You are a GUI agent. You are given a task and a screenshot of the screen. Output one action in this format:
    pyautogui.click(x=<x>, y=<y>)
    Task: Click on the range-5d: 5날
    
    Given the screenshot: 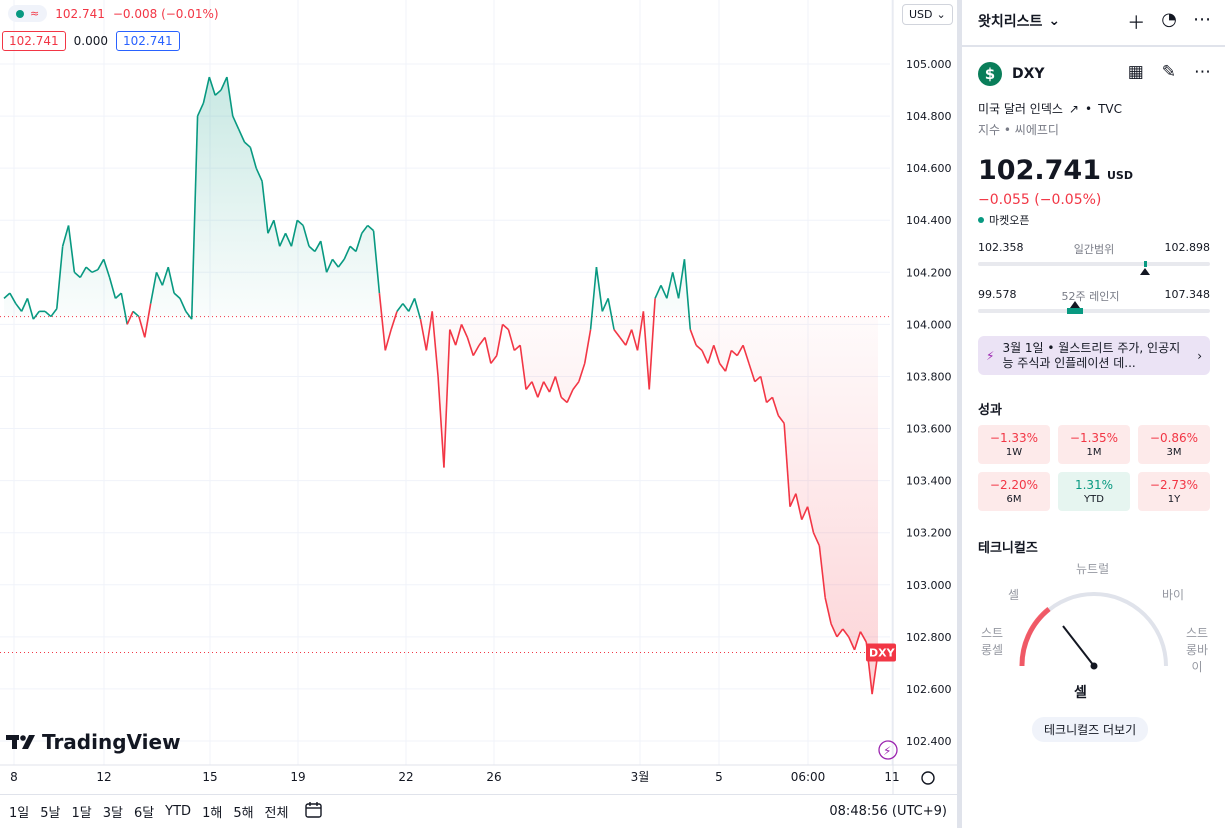 What is the action you would take?
    pyautogui.click(x=50, y=813)
    